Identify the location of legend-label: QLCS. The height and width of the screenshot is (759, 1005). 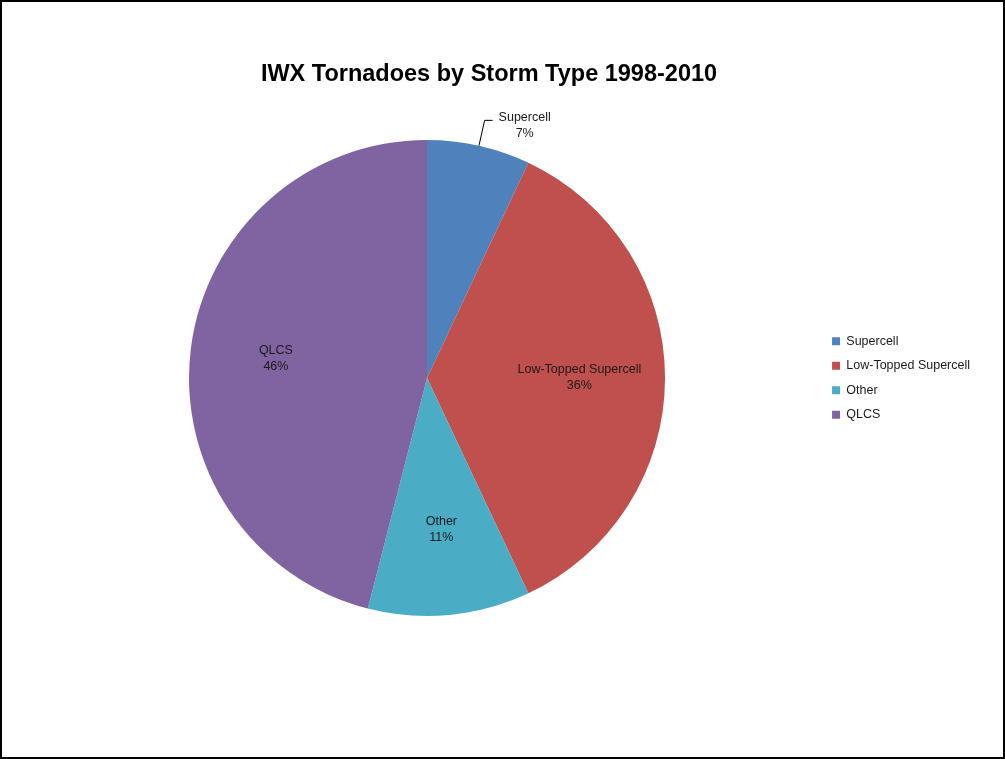
(863, 414).